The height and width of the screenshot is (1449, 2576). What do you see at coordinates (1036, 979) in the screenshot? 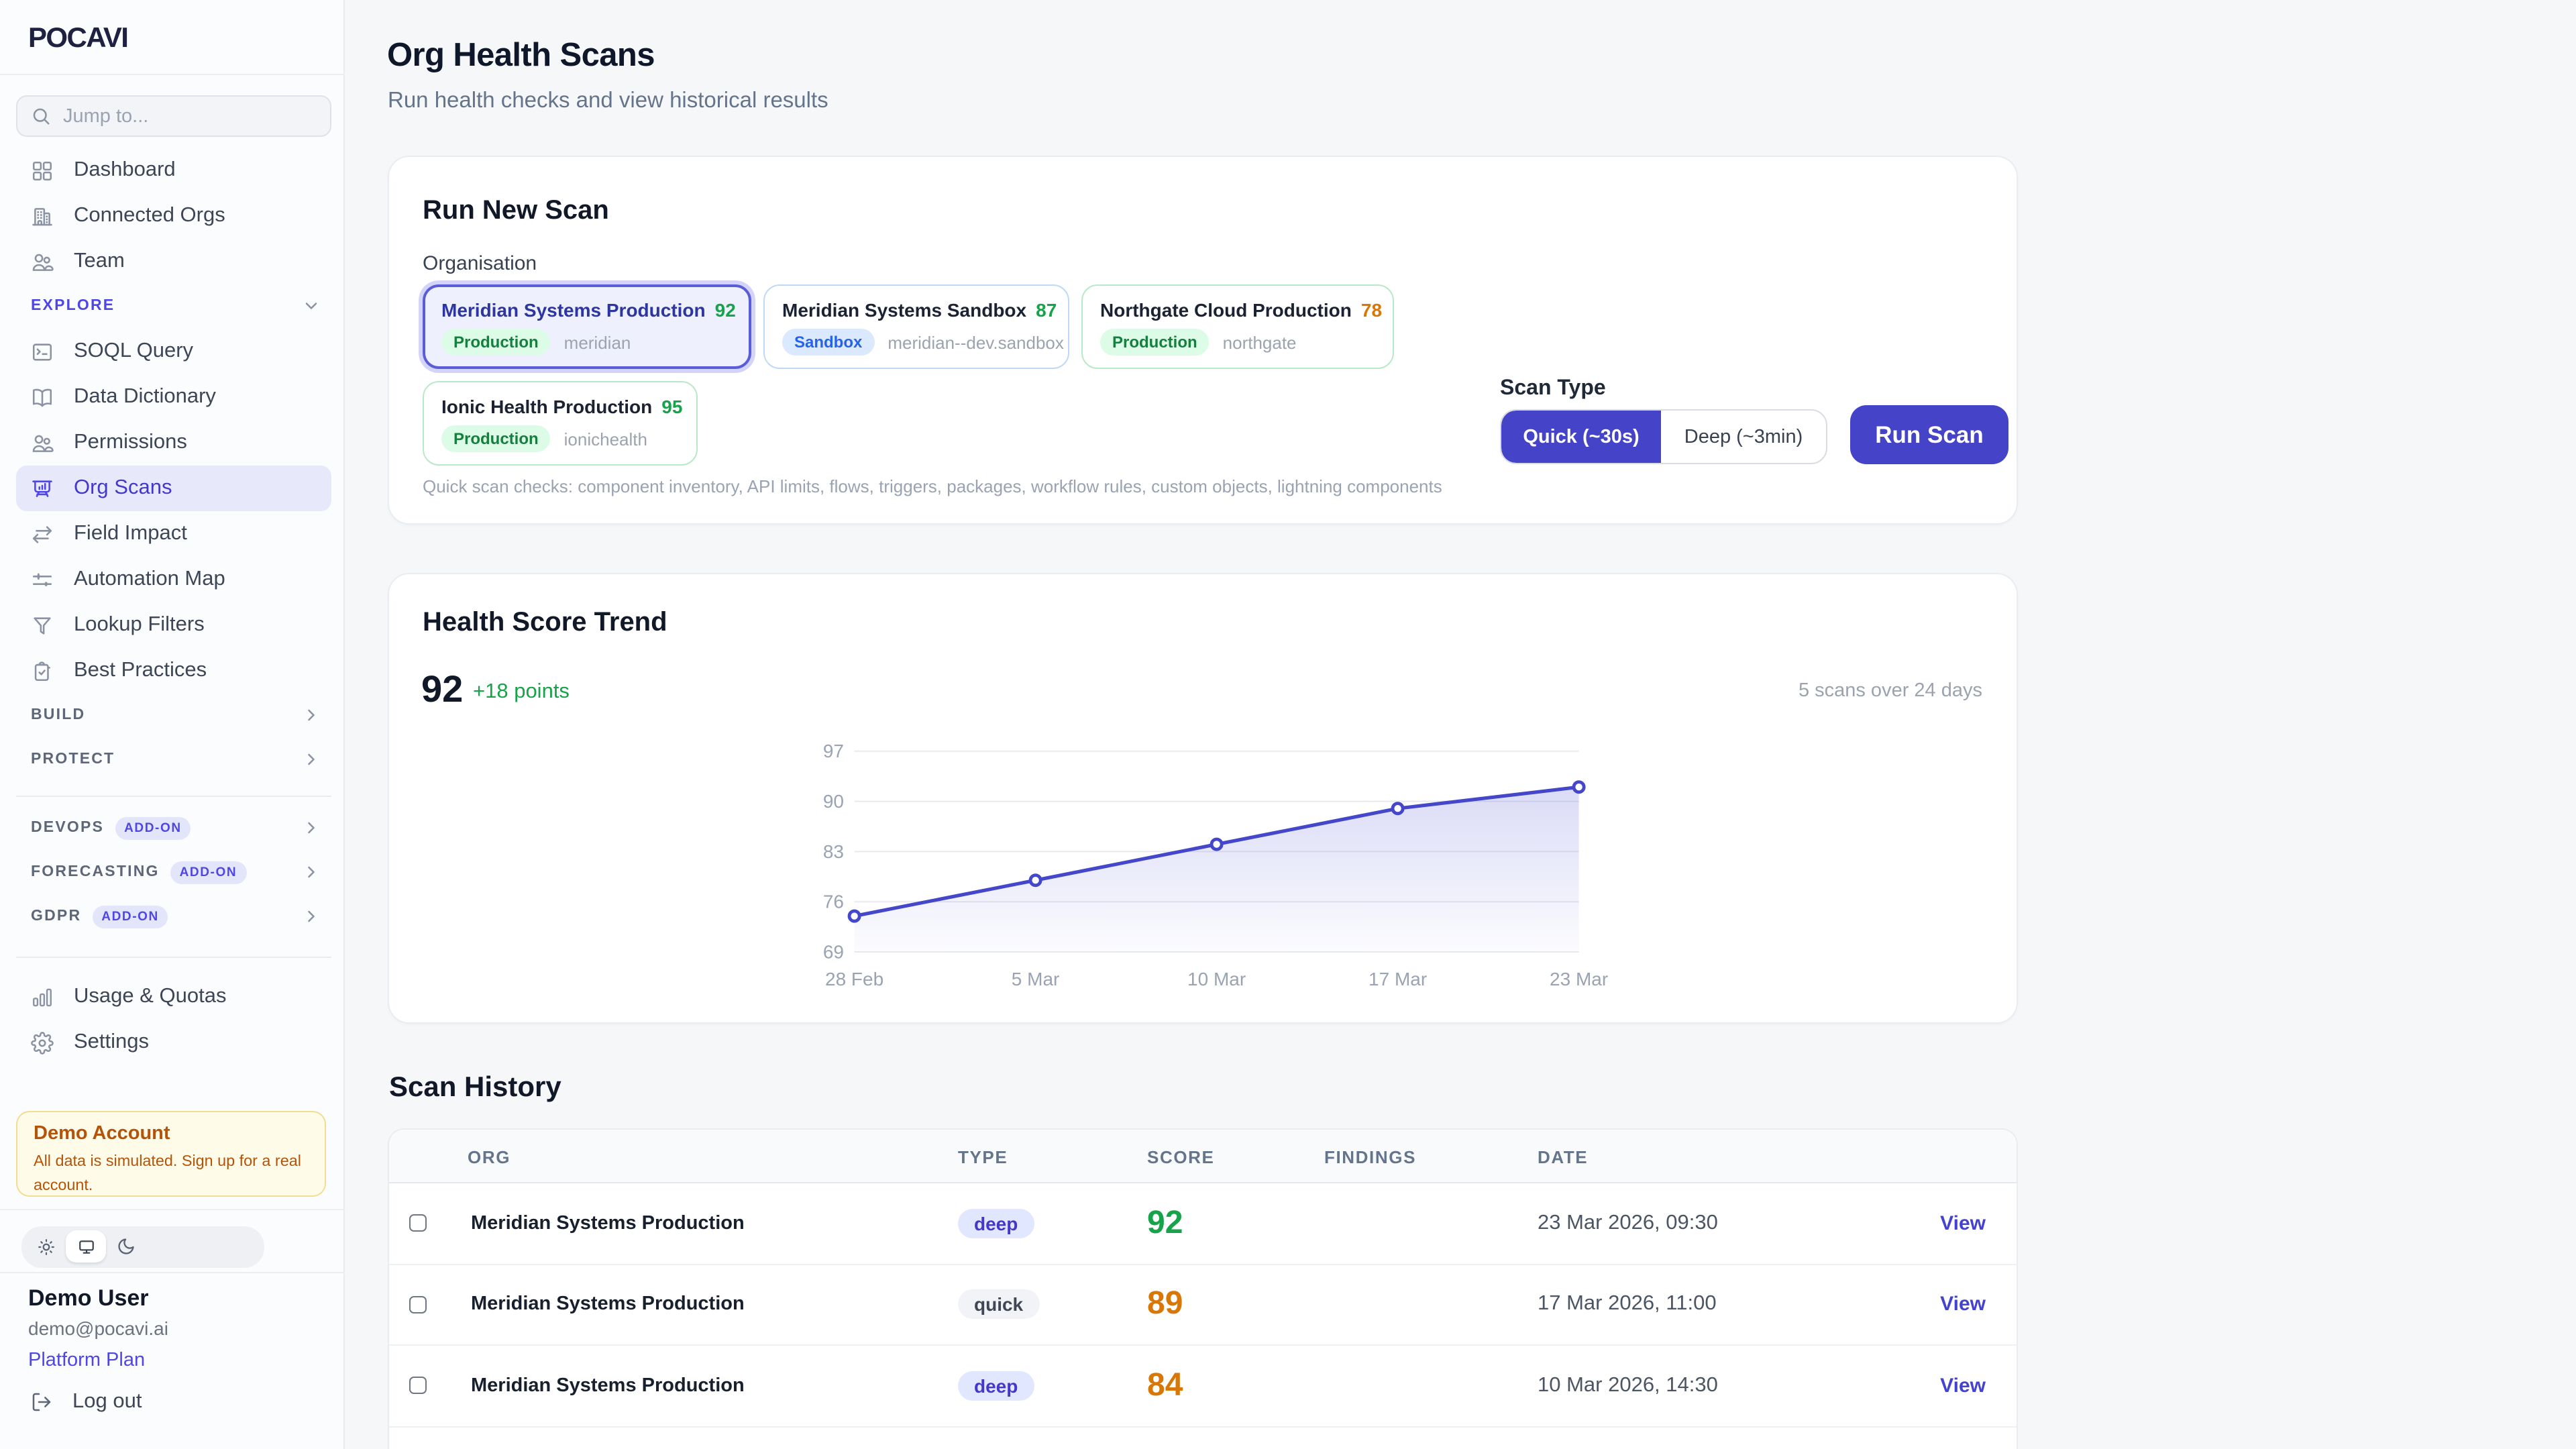
I see `svg-text: 5 Mar` at bounding box center [1036, 979].